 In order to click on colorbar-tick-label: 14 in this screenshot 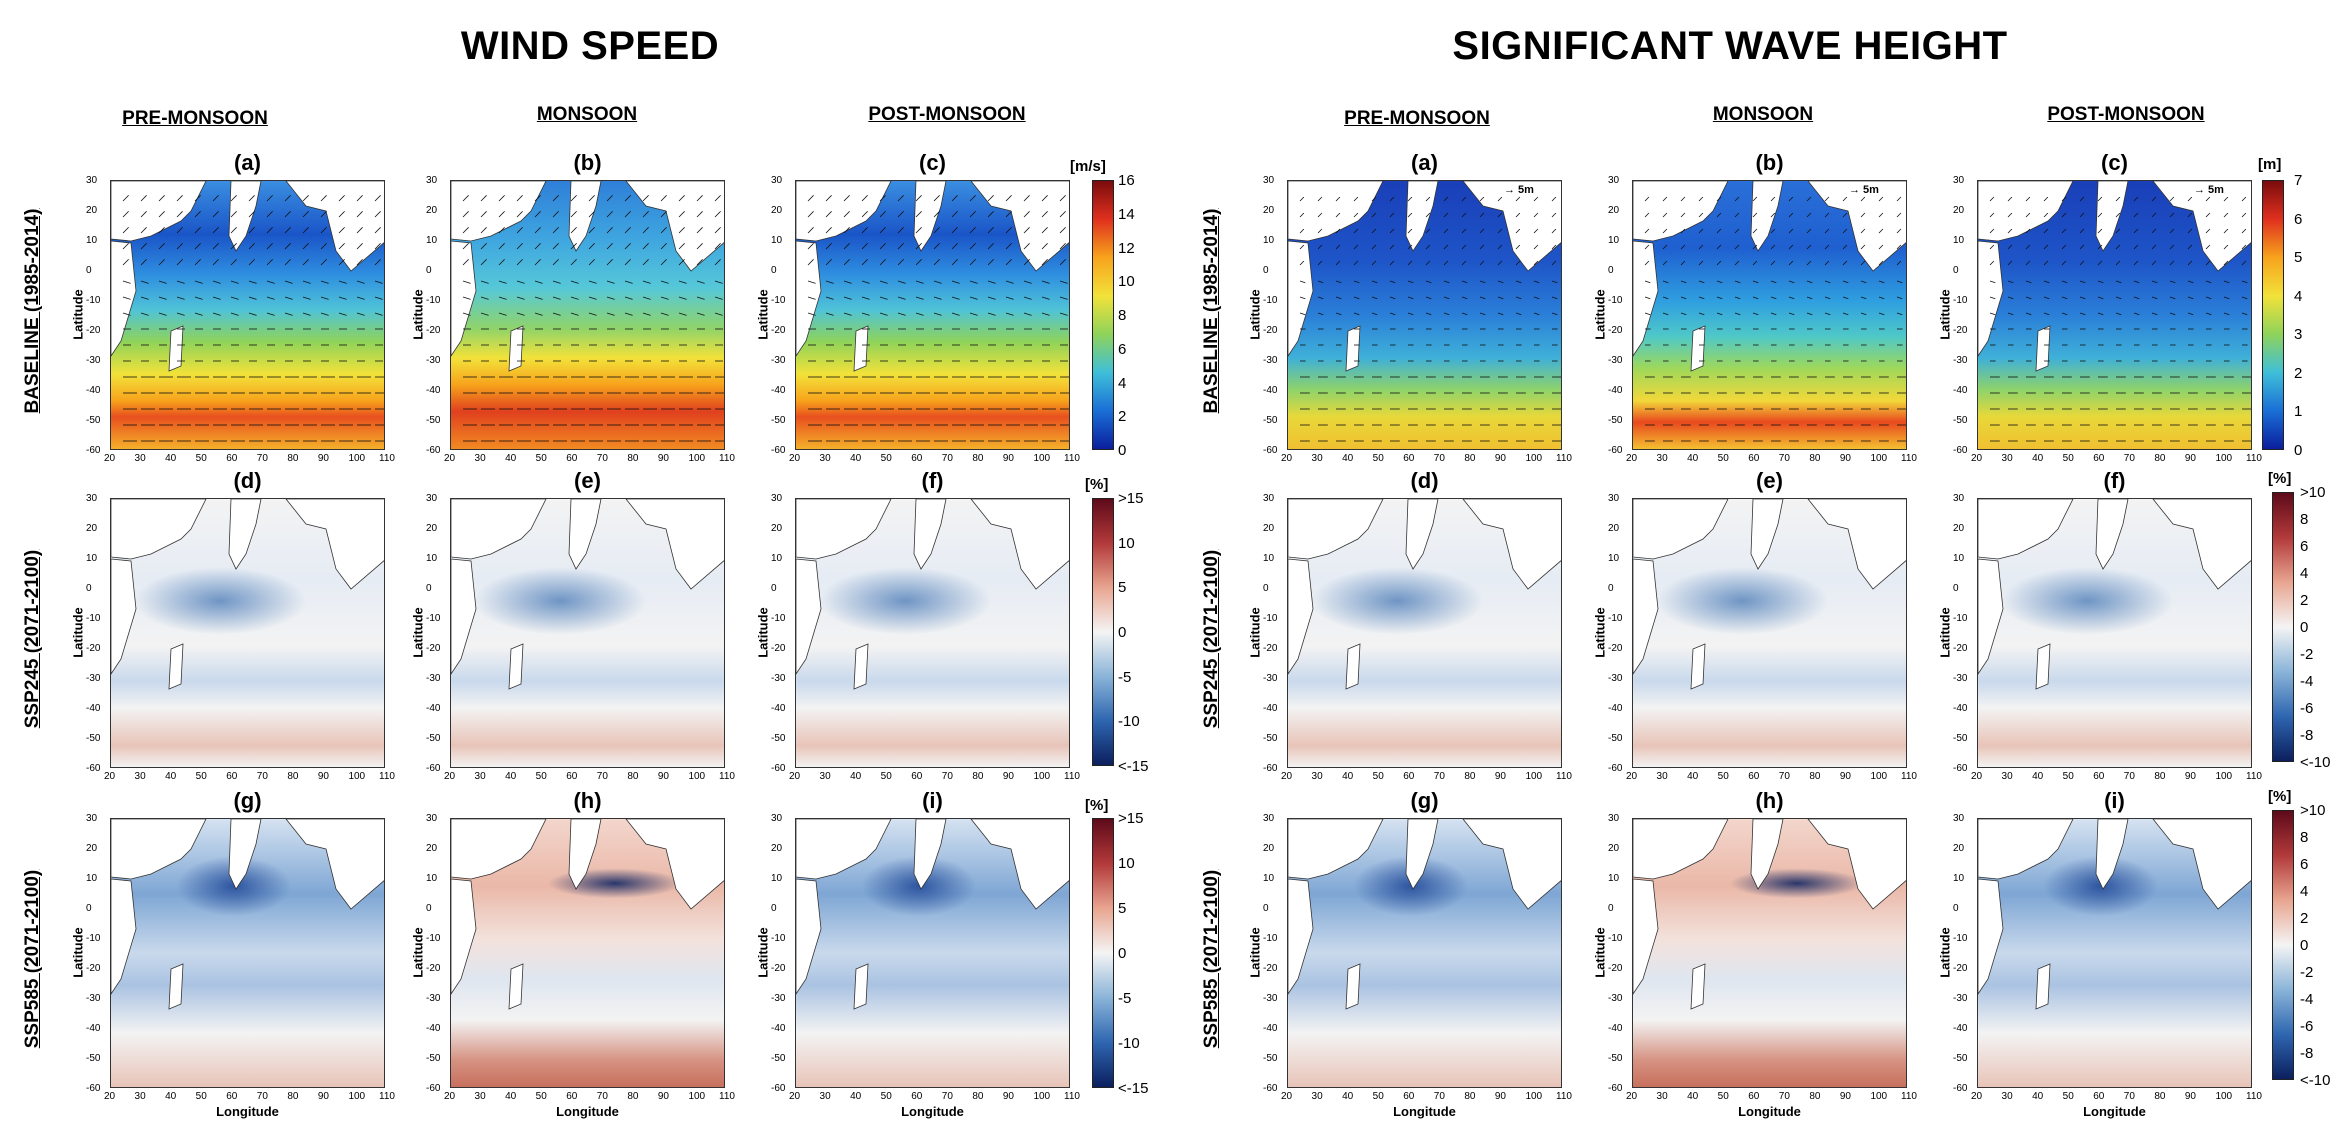, I will do `click(1126, 214)`.